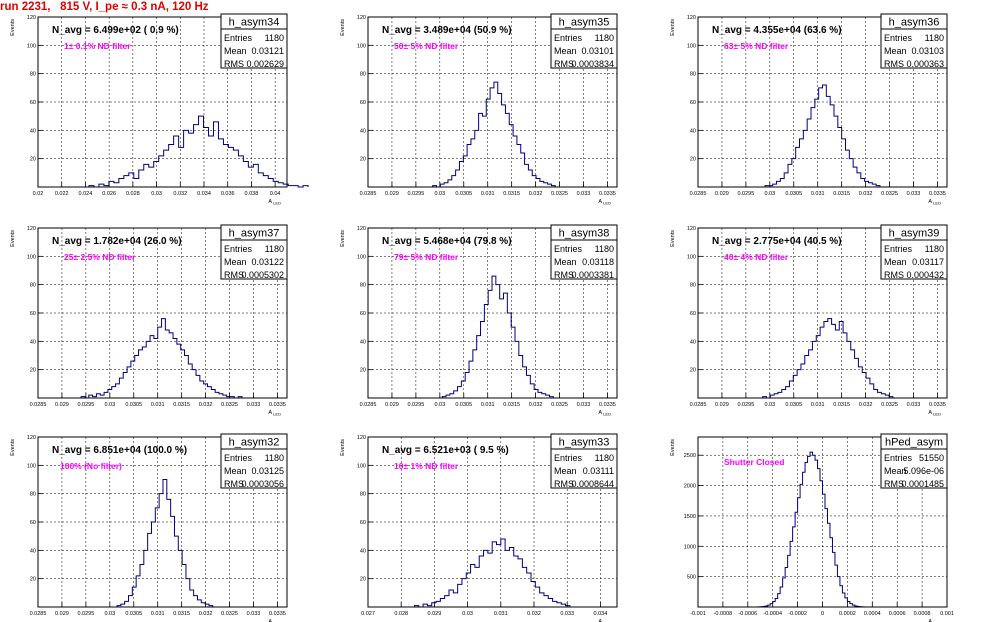  Describe the element at coordinates (923, 471) in the screenshot. I see `stats-value: 5.096e-06` at that location.